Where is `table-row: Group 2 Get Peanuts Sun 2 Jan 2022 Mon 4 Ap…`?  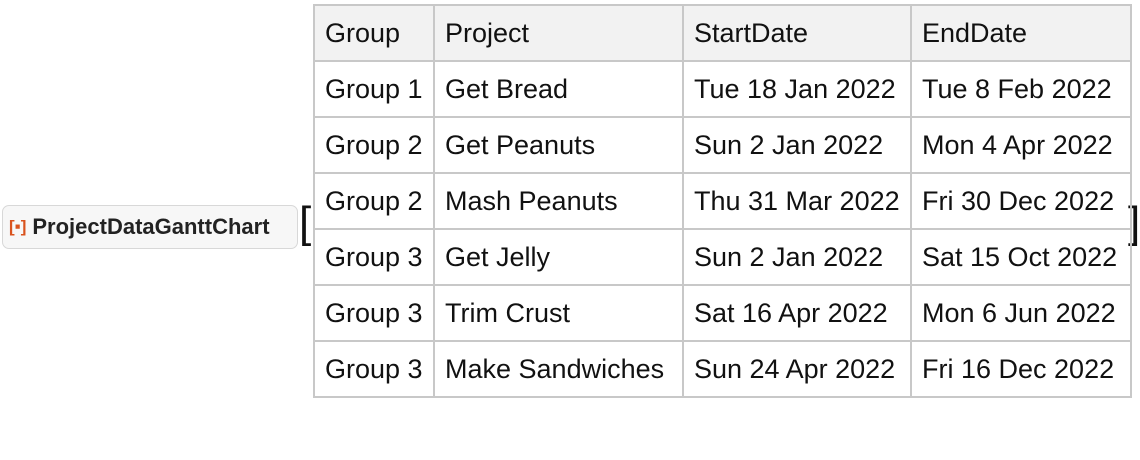 table-row: Group 2 Get Peanuts Sun 2 Jan 2022 Mon 4 Ap… is located at coordinates (722, 145).